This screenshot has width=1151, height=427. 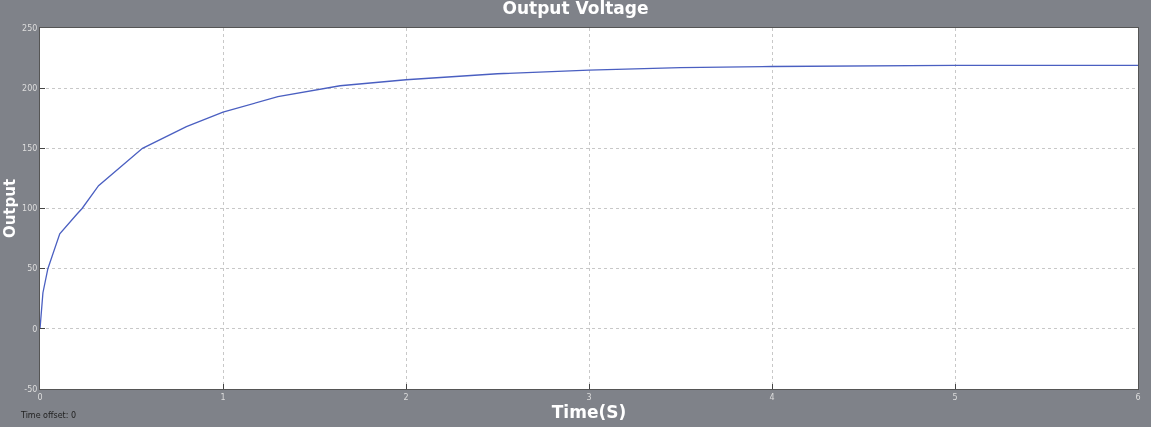 I want to click on x-tick-label: 1, so click(x=223, y=397).